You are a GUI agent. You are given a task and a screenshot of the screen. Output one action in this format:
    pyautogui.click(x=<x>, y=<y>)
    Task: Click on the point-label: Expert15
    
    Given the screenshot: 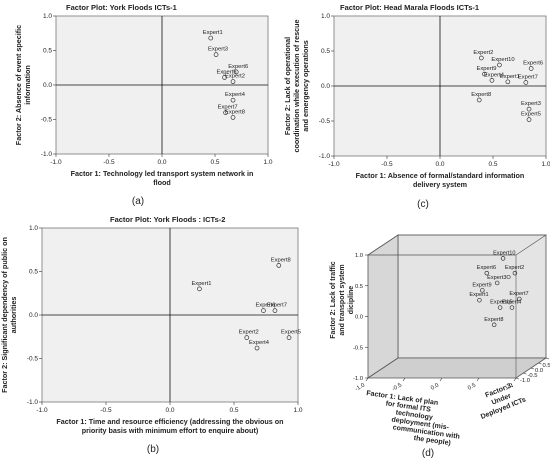 What is the action you would take?
    pyautogui.click(x=501, y=303)
    